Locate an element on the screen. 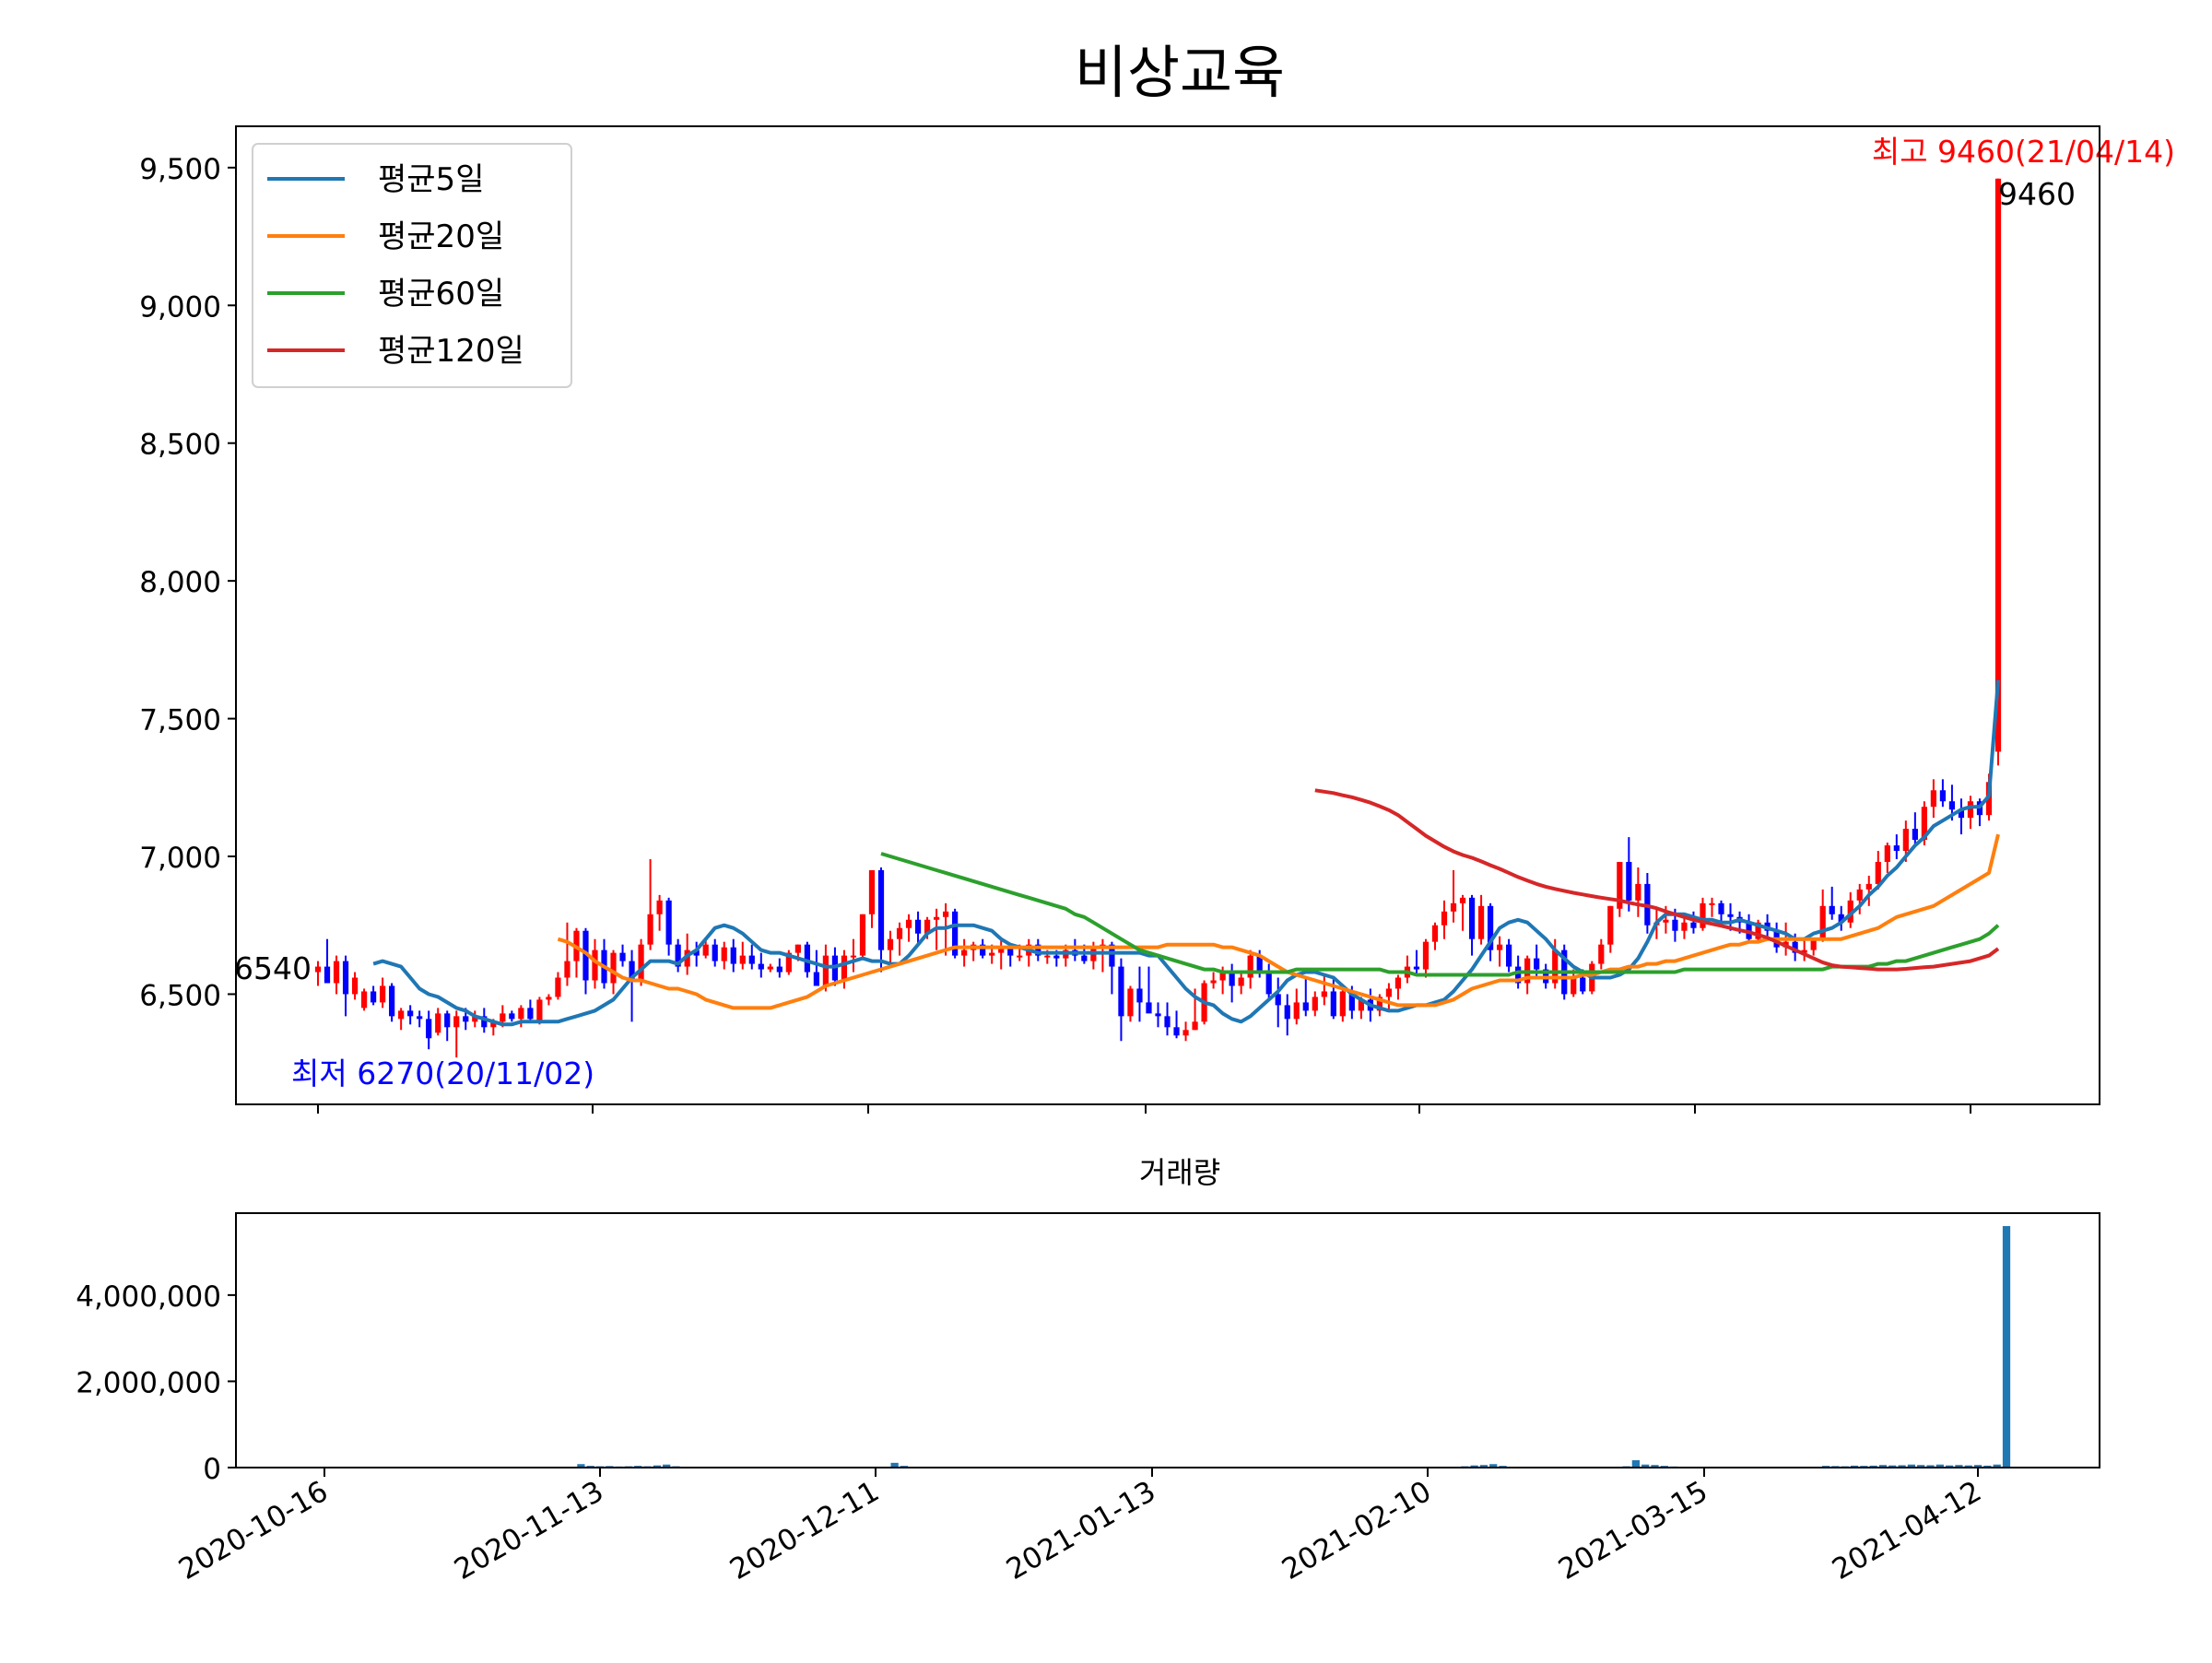 This screenshot has width=2212, height=1663. chart-title: 비상교육 is located at coordinates (1180, 72).